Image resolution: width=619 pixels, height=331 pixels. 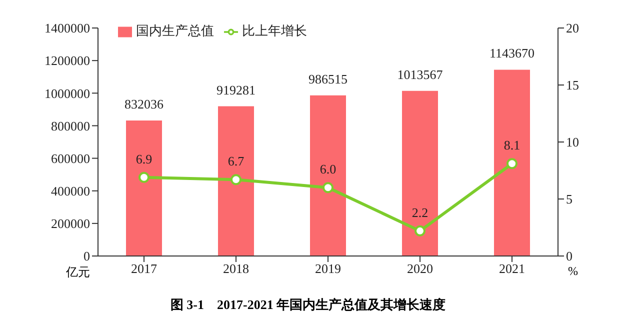 What do you see at coordinates (420, 74) in the screenshot?
I see `data-label: 1013567` at bounding box center [420, 74].